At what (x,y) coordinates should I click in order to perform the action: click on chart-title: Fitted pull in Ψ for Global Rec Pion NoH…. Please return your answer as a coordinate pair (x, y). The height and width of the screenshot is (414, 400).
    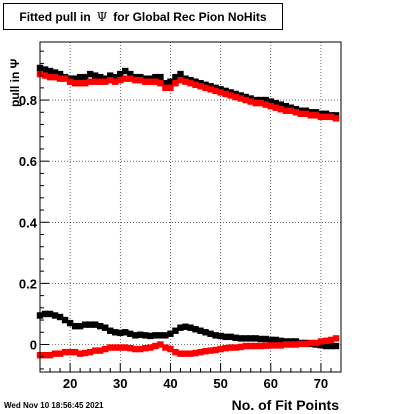
    Looking at the image, I should click on (143, 16).